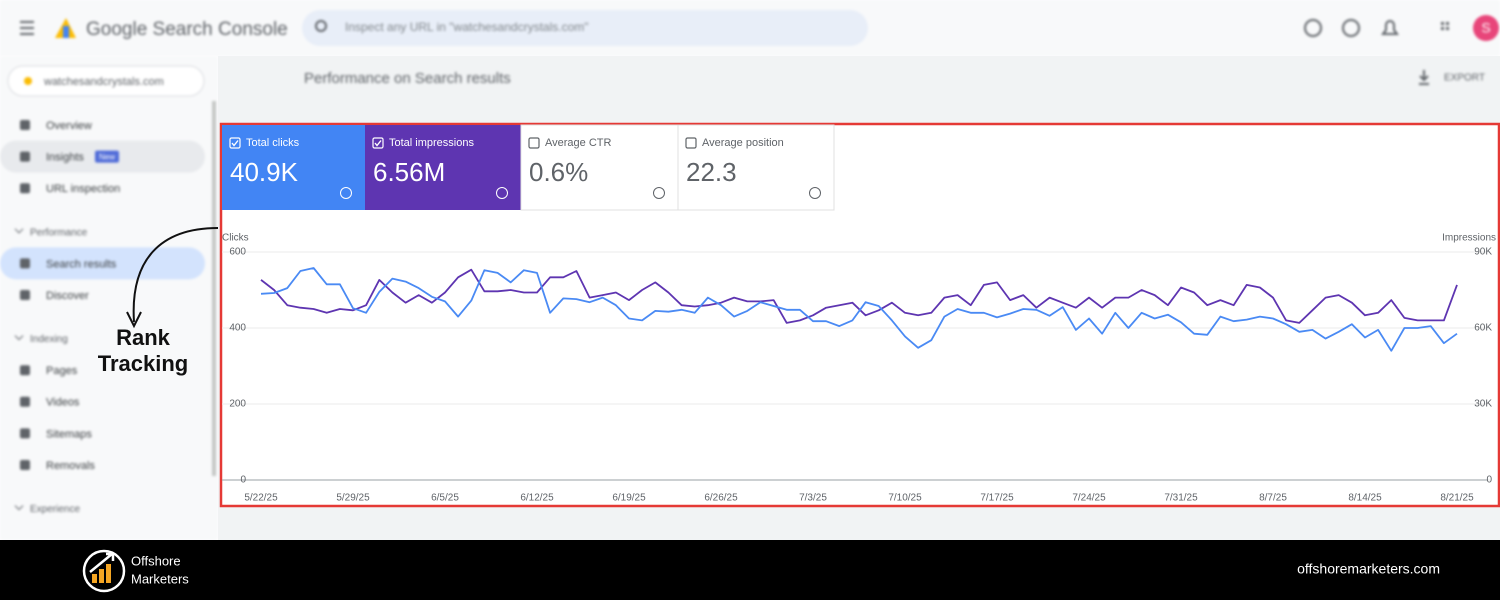 This screenshot has height=605, width=1500. I want to click on section-title: Experience, so click(55, 509).